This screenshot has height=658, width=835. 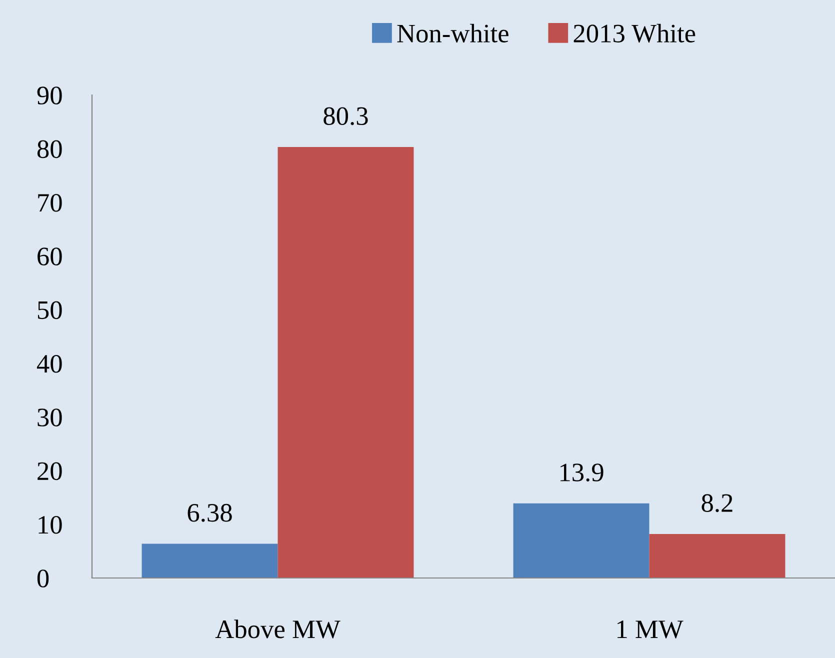 What do you see at coordinates (635, 33) in the screenshot?
I see `legend-label: 2013 White` at bounding box center [635, 33].